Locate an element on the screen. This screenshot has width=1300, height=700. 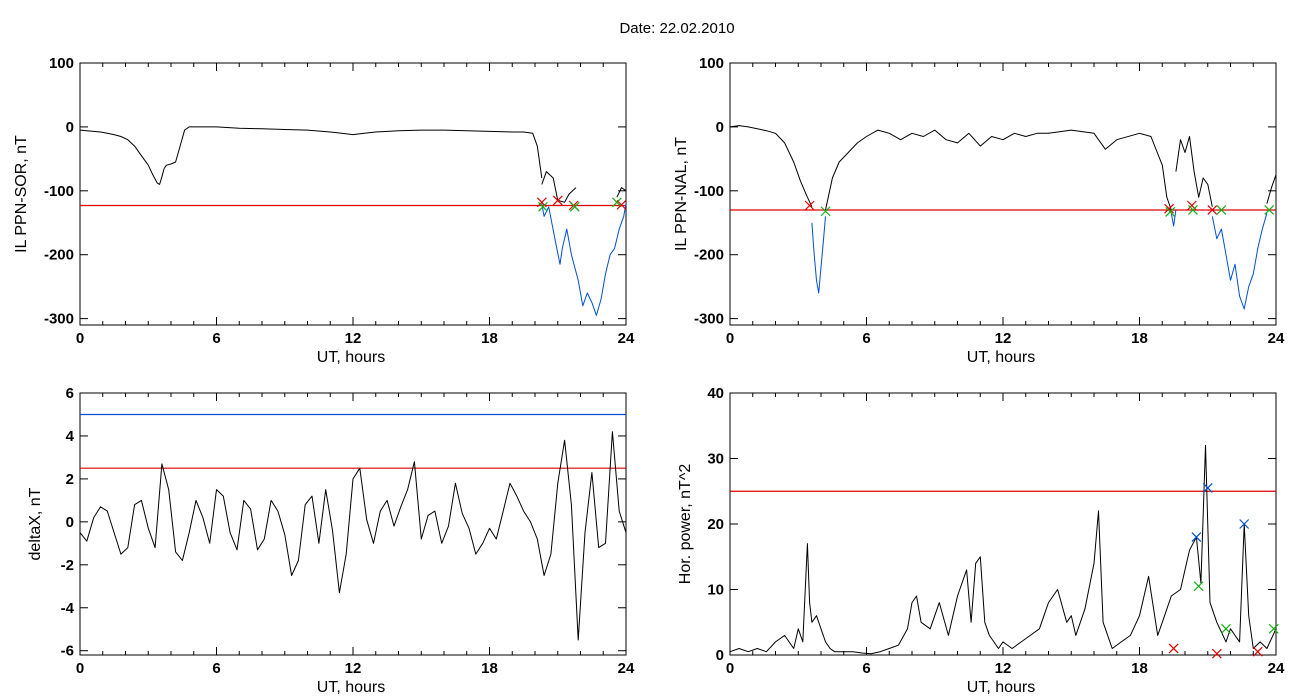
y-axis-label: Hor. power, nT^2 is located at coordinates (685, 524).